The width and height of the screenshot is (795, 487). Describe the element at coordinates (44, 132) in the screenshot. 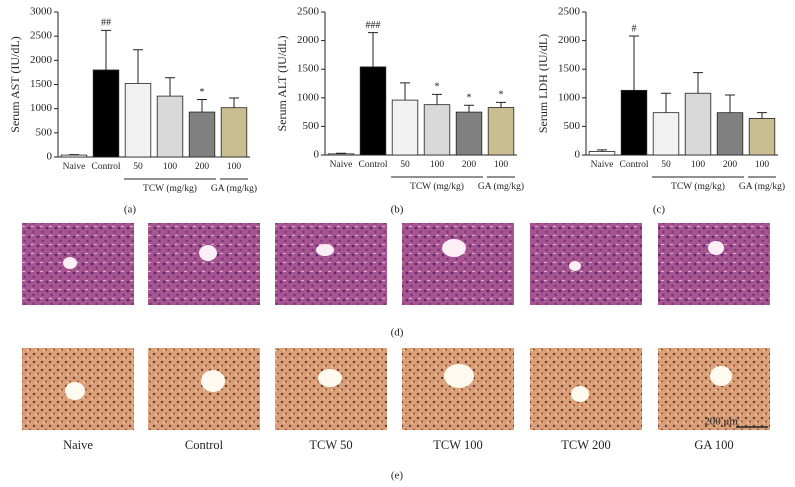

I see `y-tick-label: 500` at that location.